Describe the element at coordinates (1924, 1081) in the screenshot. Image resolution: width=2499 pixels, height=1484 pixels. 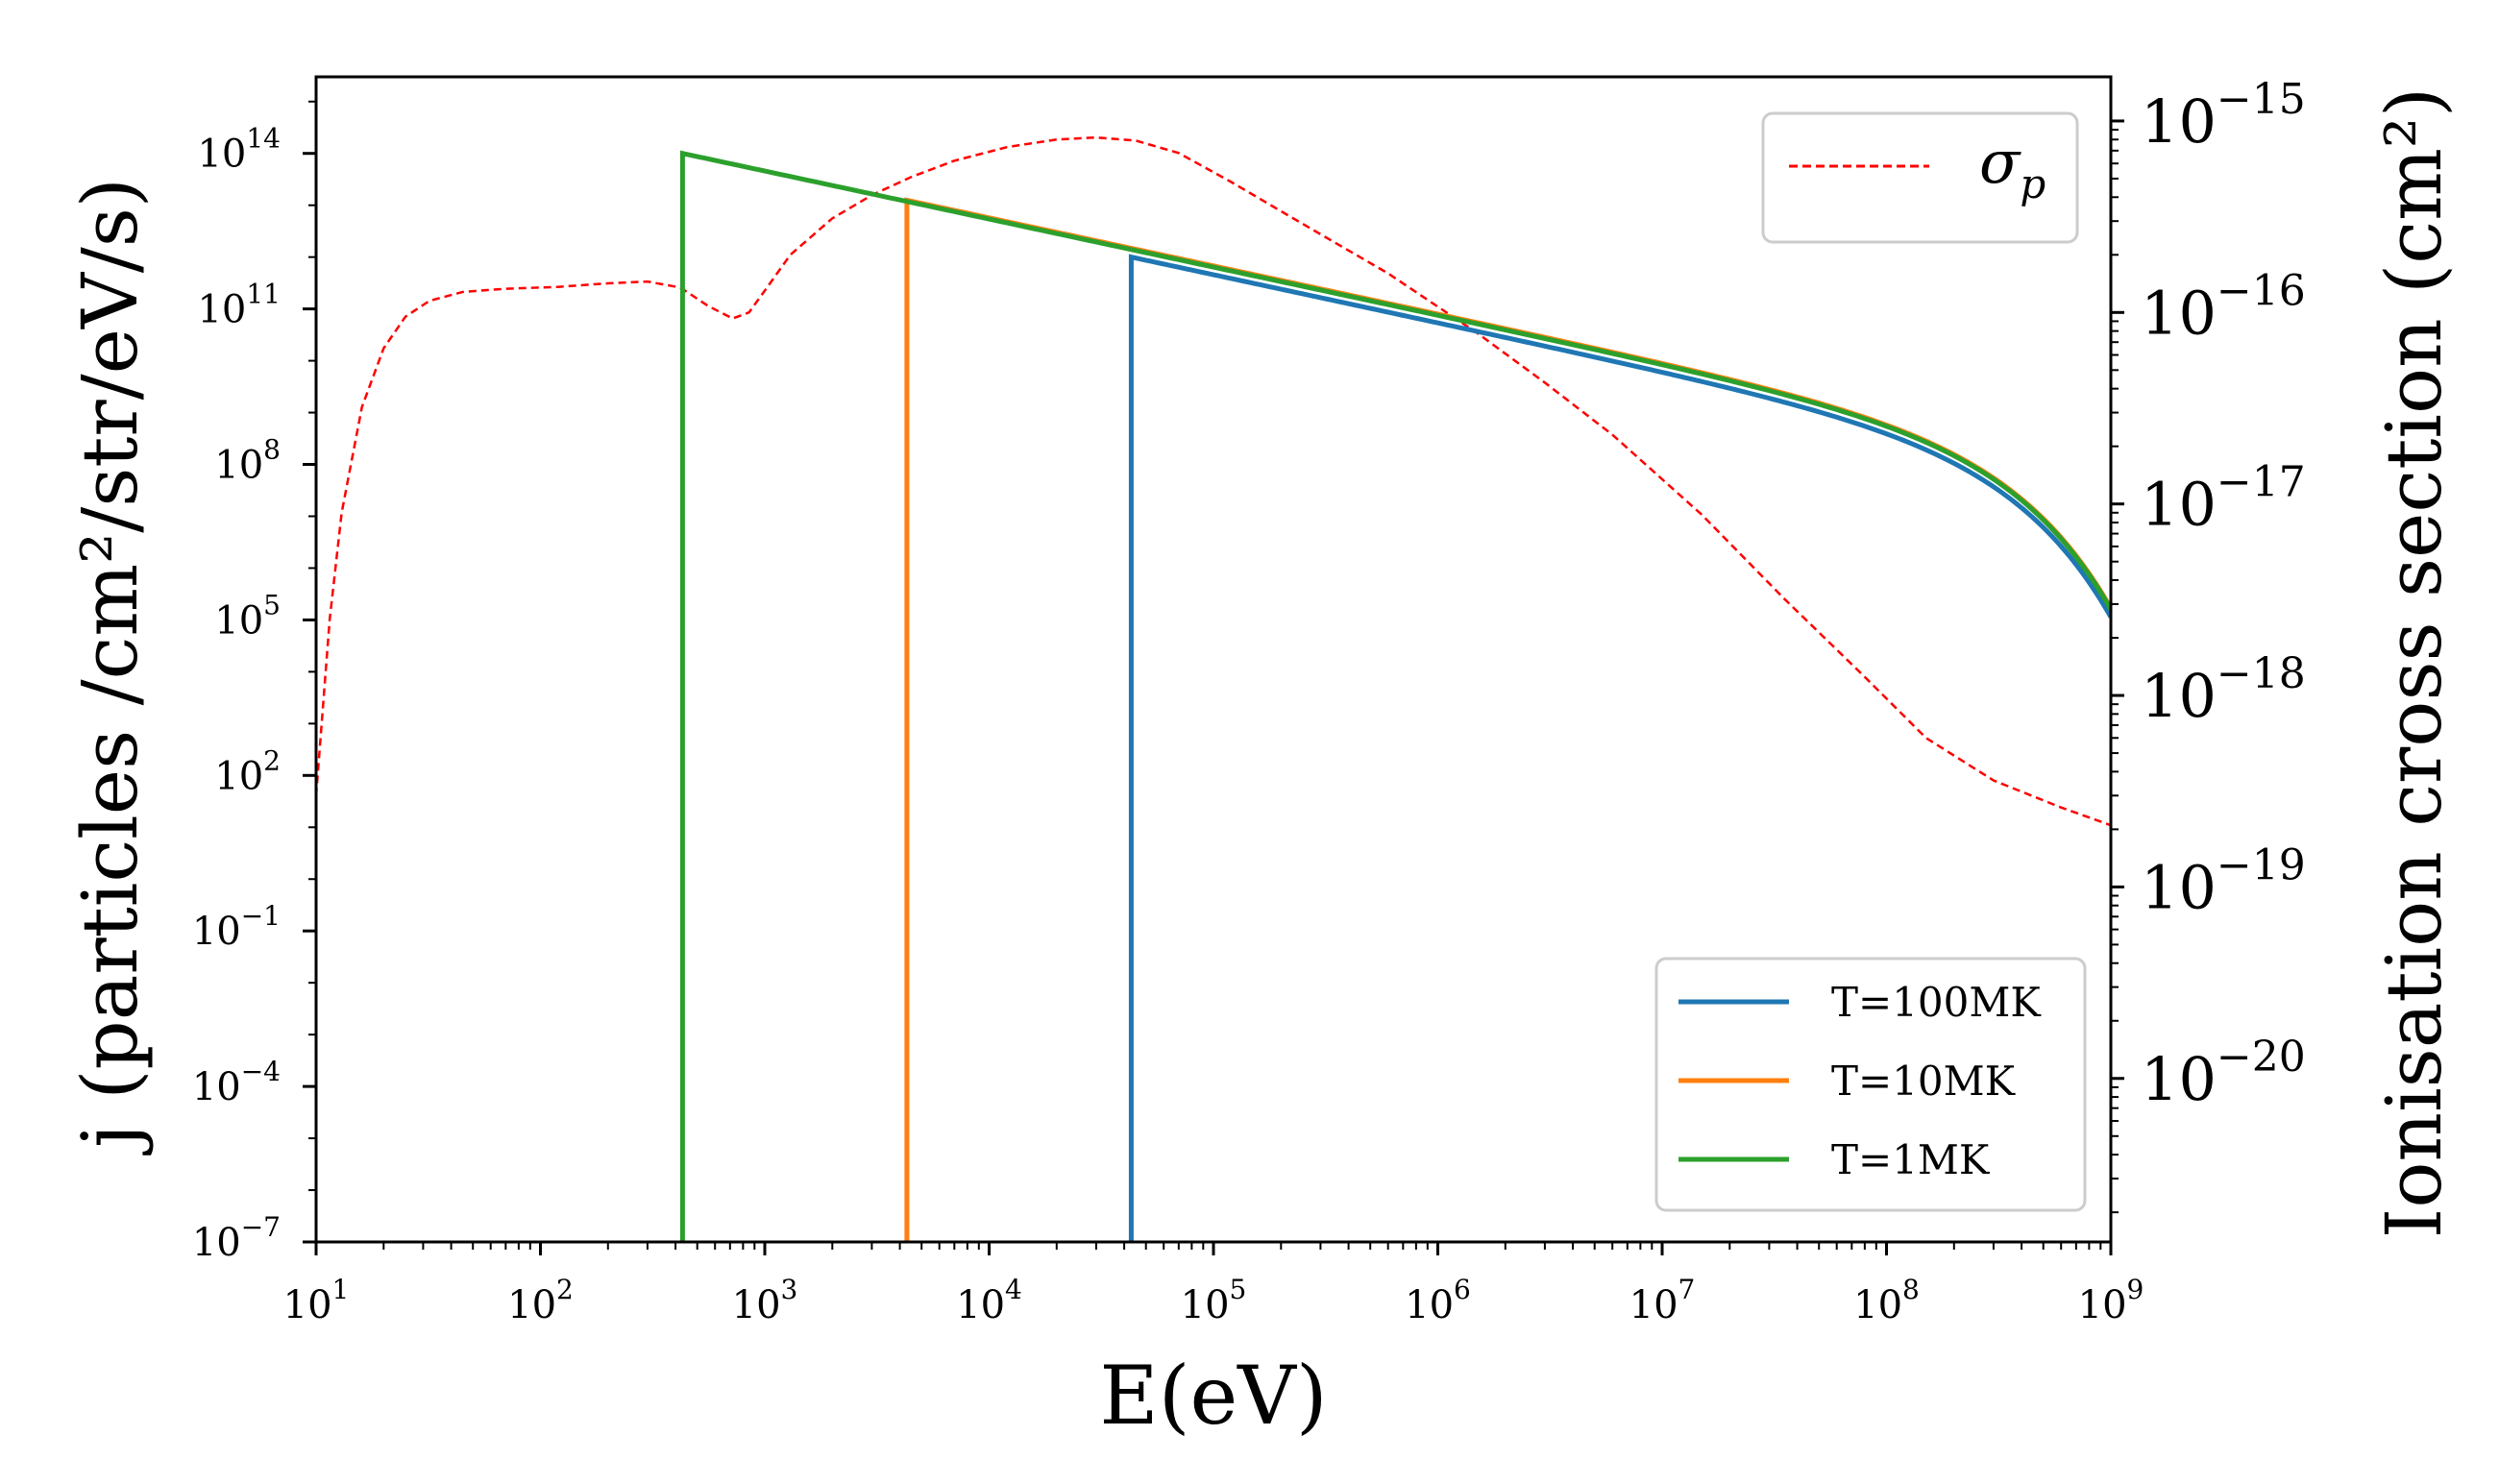
I see `legend-label-T=10MK: T=10MK` at that location.